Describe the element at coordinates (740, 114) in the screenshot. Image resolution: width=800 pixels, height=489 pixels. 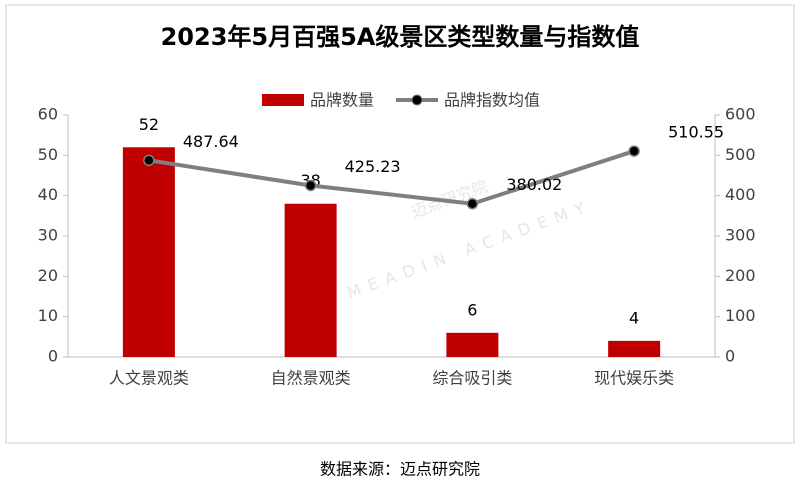
I see `y2-tick-label: 600` at that location.